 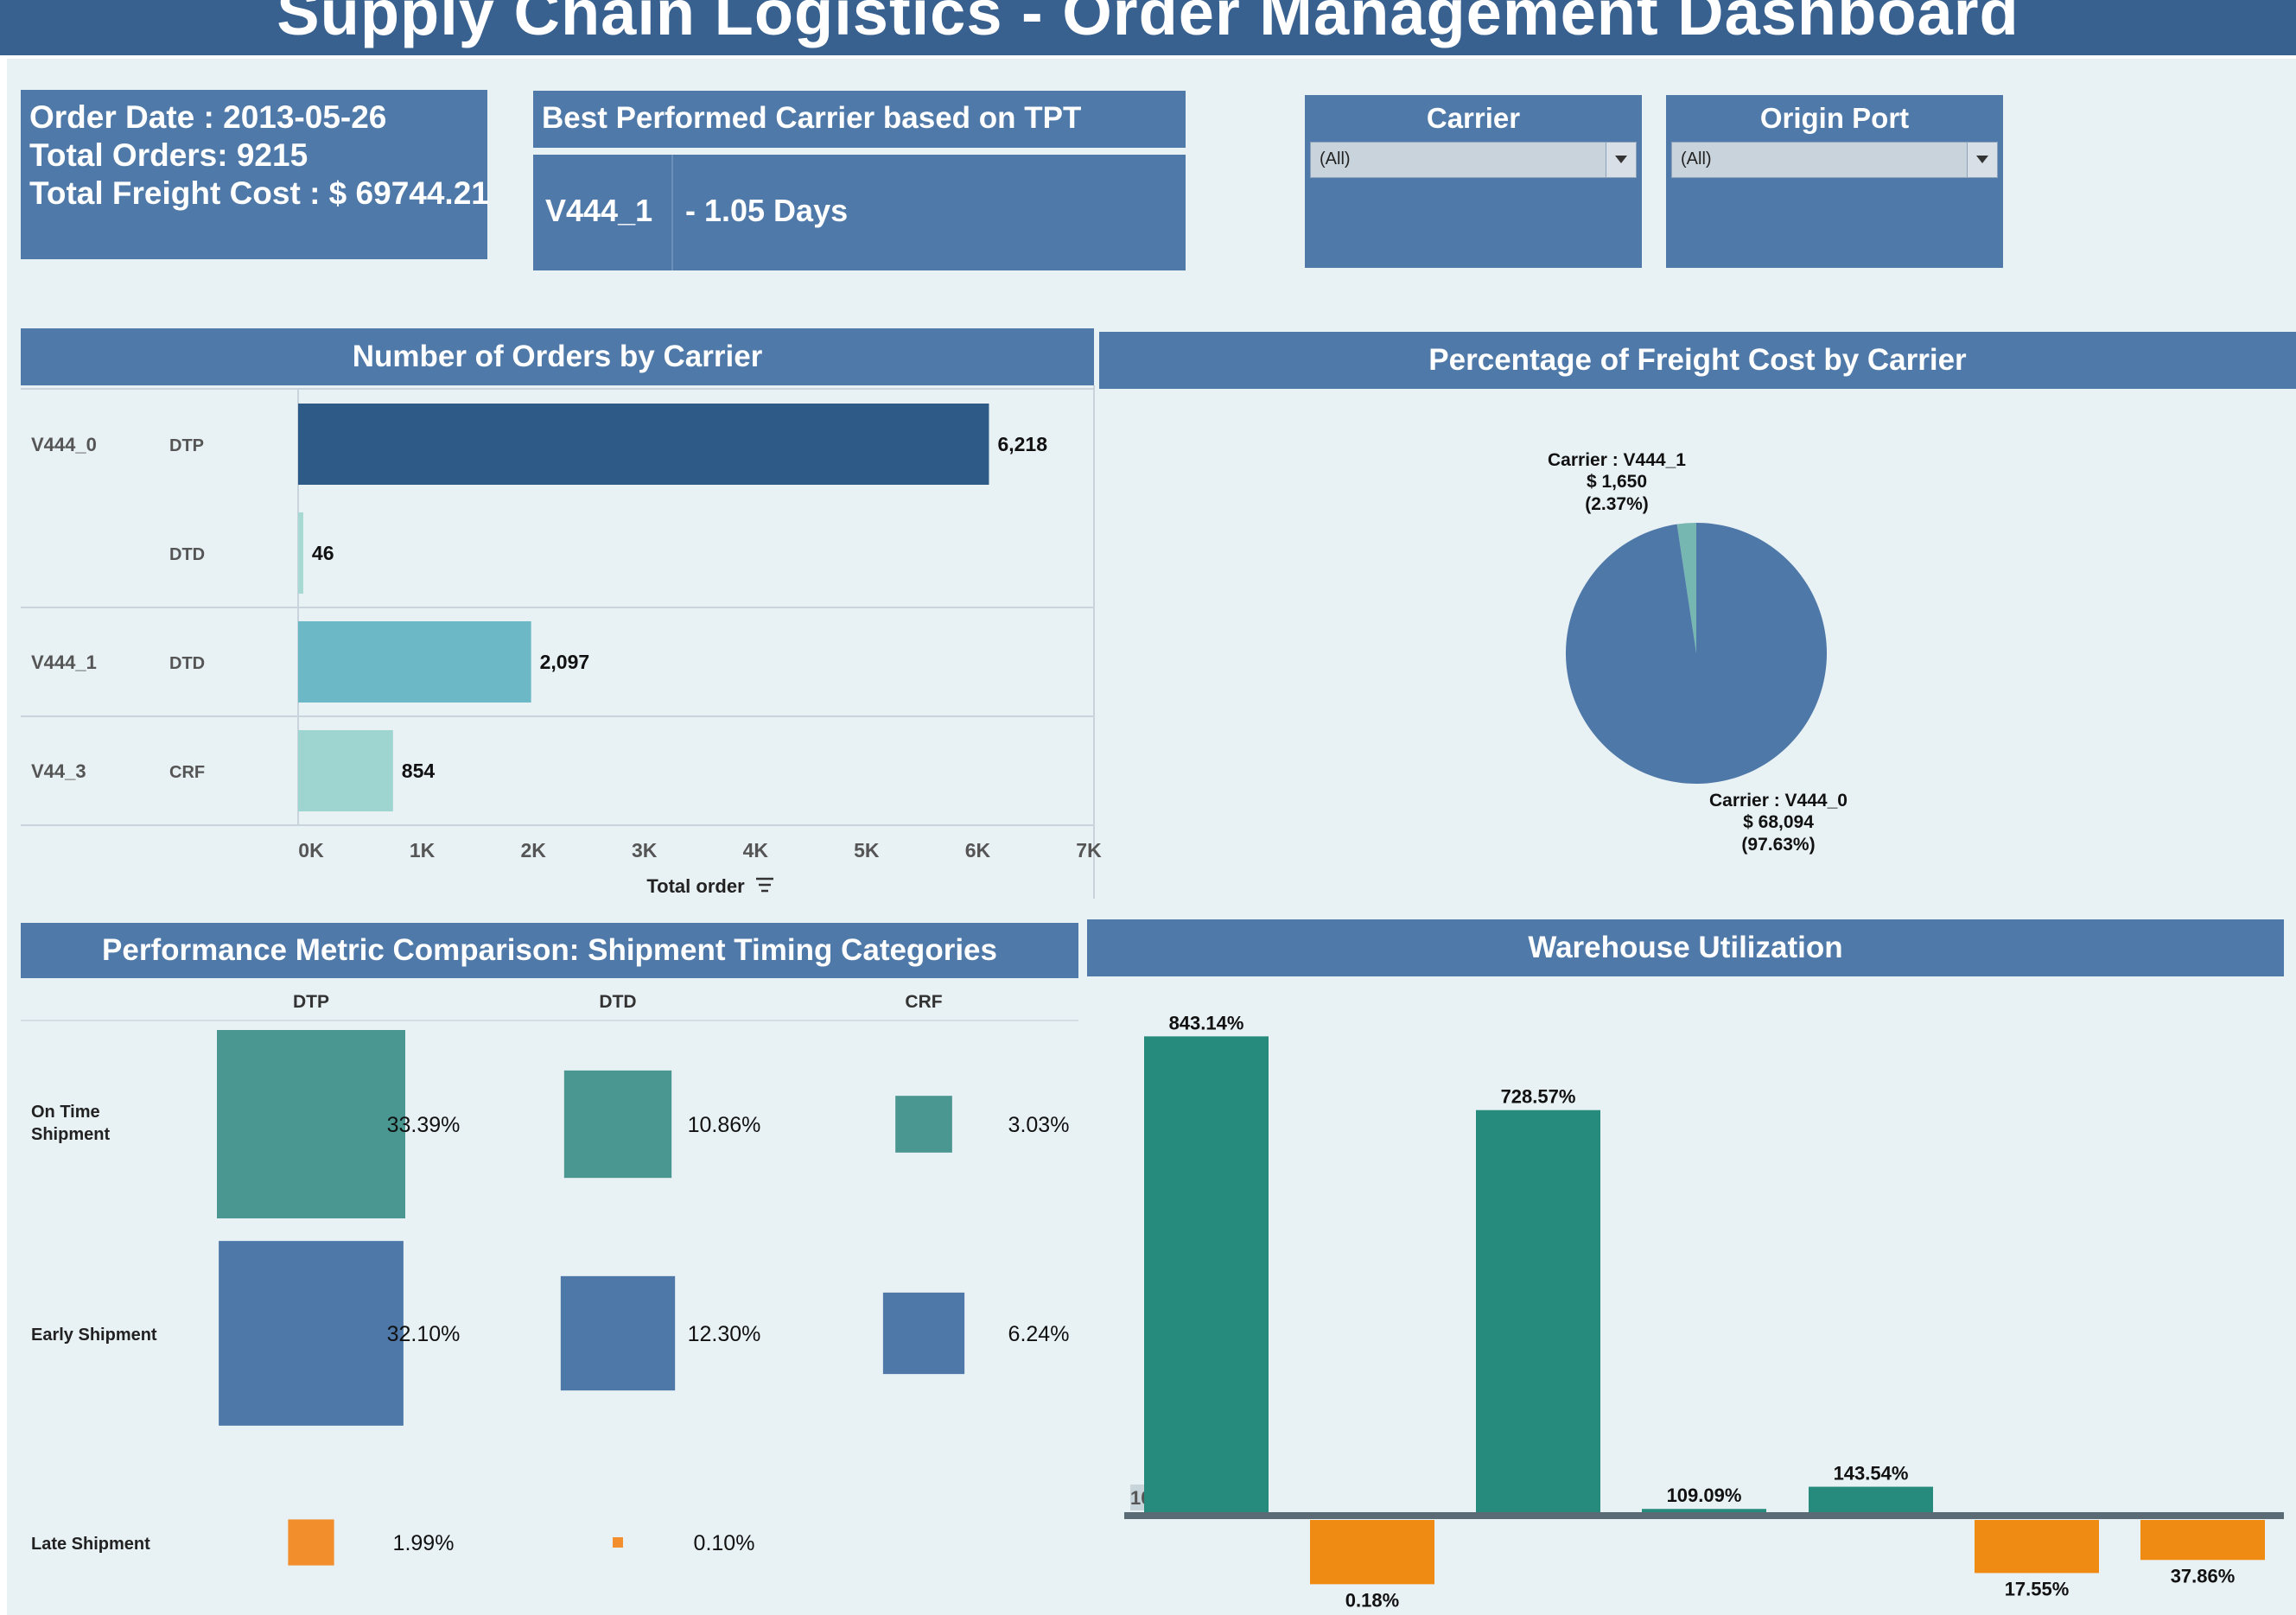 I want to click on orders-carrier-label: V444_1, so click(x=64, y=663).